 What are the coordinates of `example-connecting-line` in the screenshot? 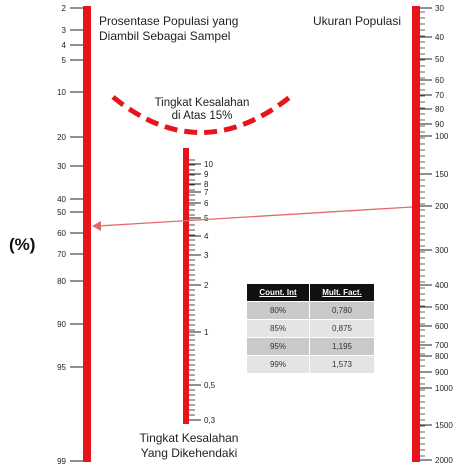 It's located at (255, 216).